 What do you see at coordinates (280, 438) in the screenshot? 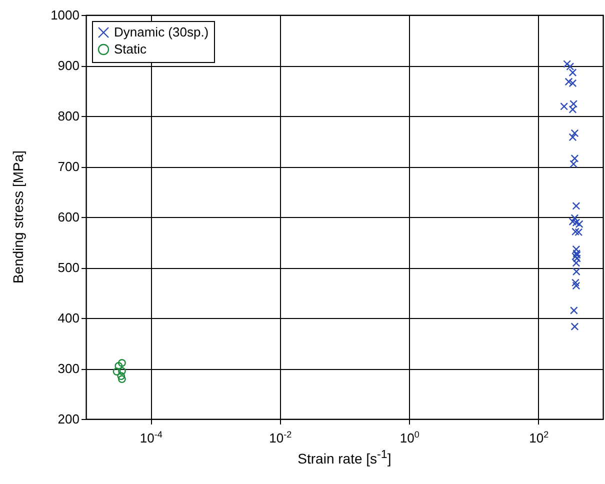
I see `x-tick-label: 10$^{-2}$` at bounding box center [280, 438].